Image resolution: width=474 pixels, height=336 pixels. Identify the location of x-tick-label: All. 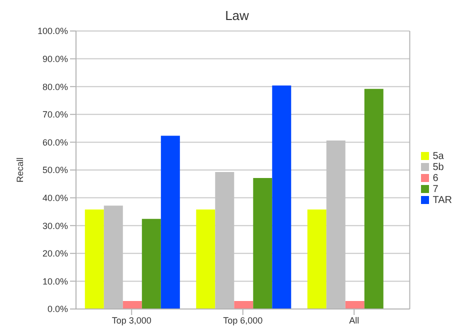
(354, 320).